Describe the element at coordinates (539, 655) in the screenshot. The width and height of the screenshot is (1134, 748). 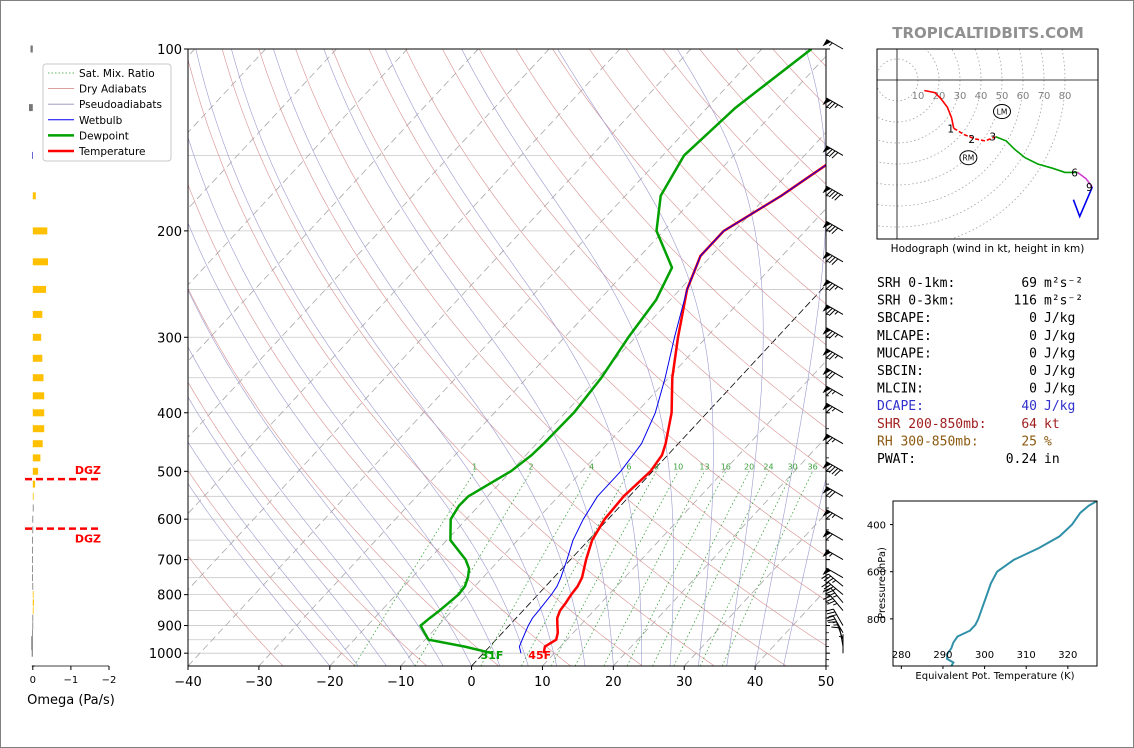
I see `surface-temperature-label: 45F` at that location.